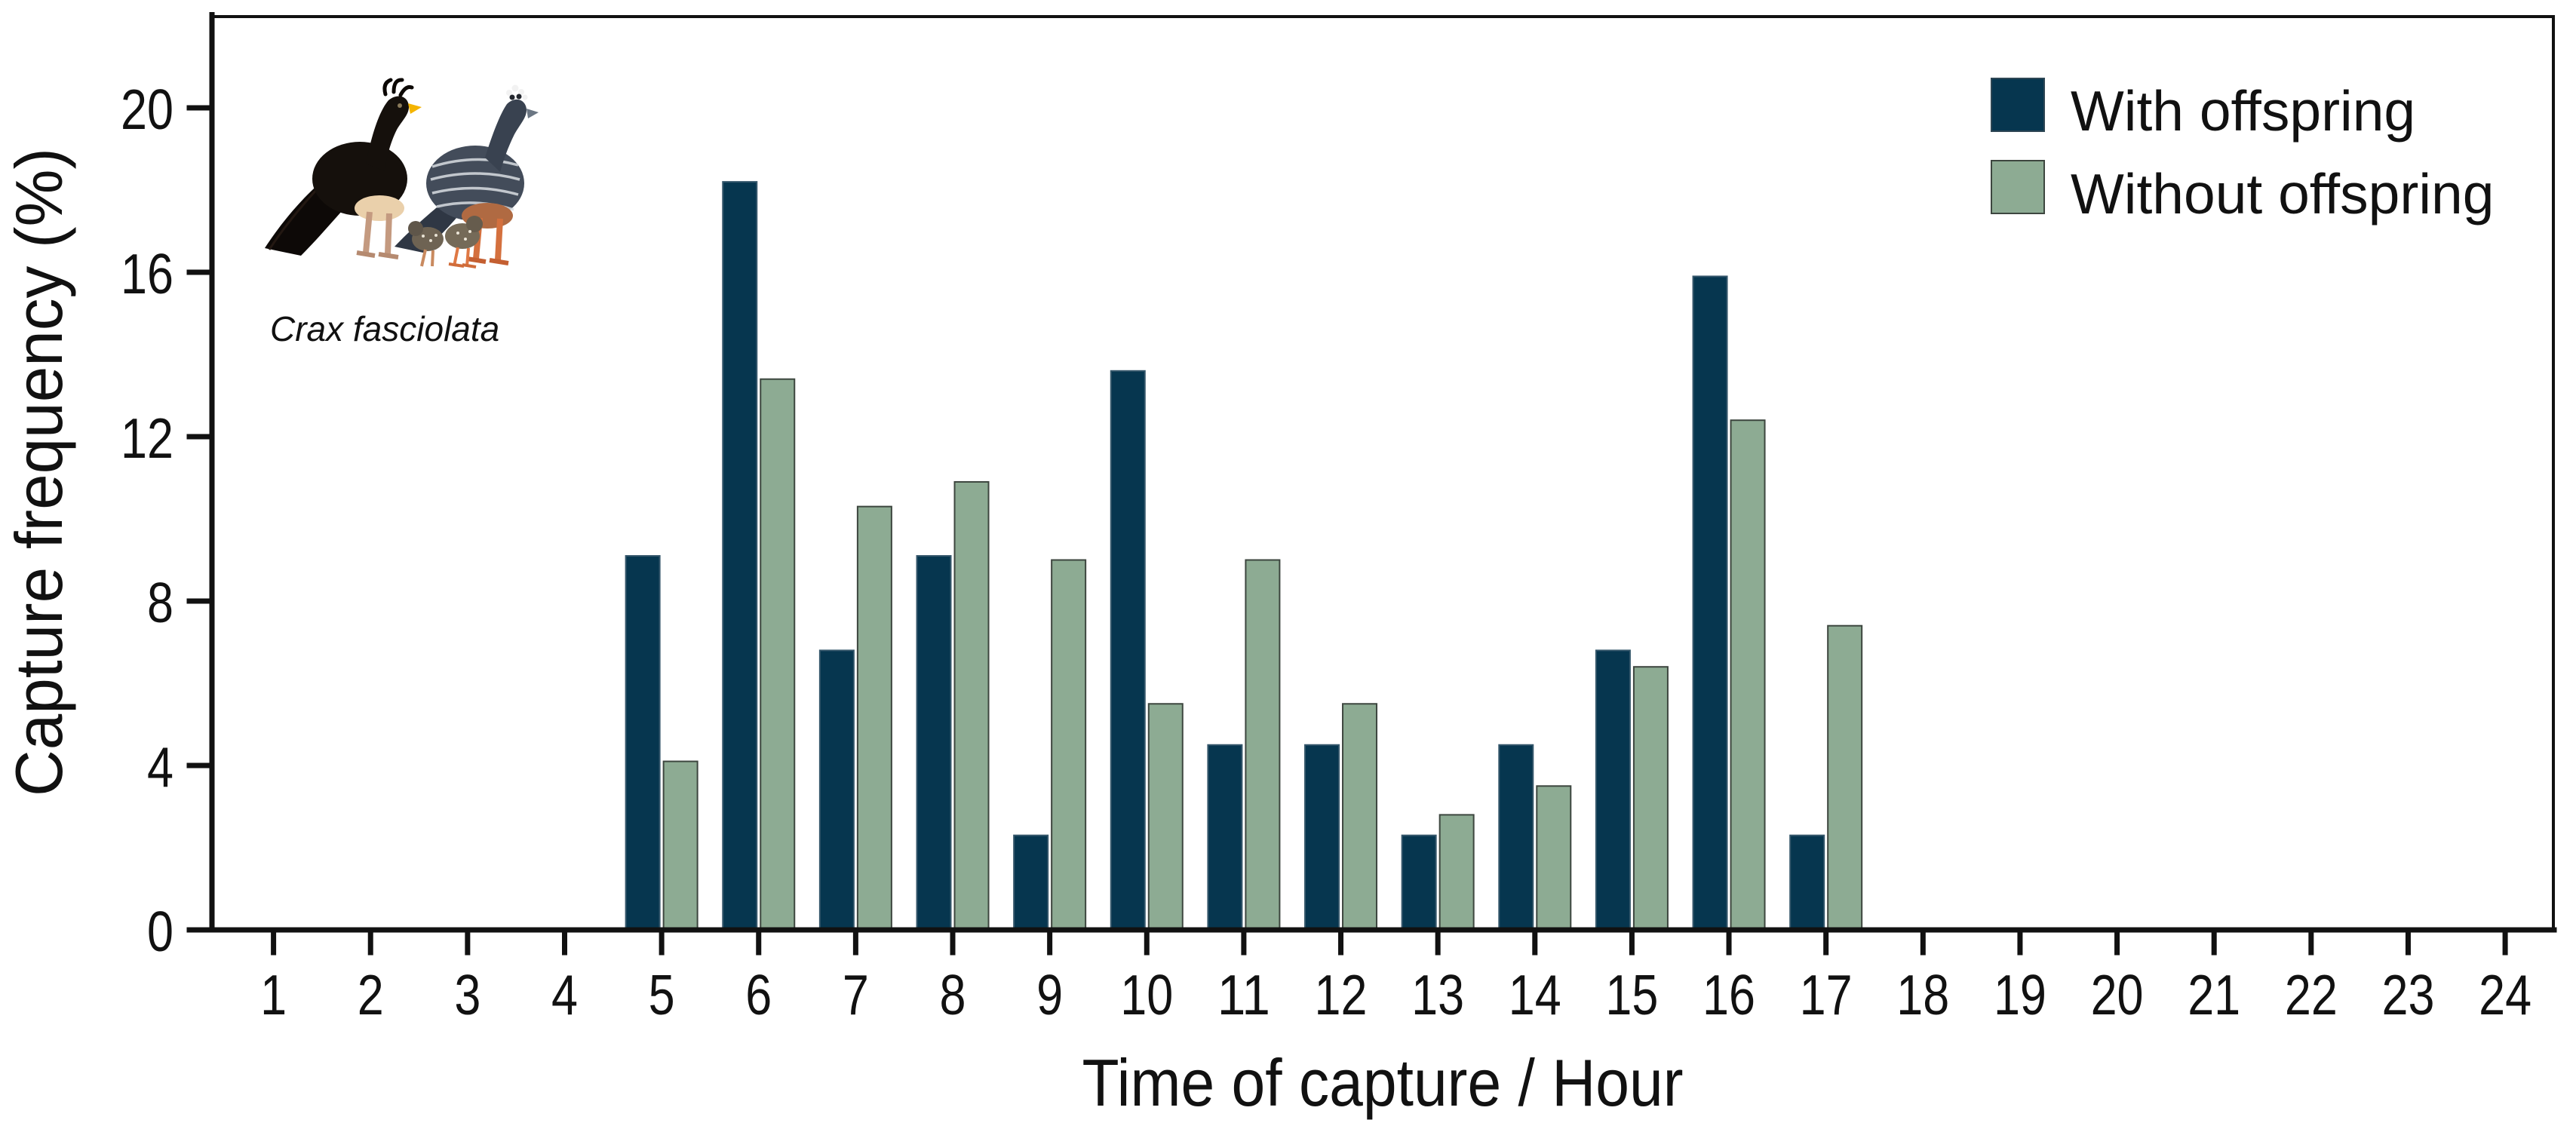 This screenshot has width=2576, height=1129. What do you see at coordinates (160, 767) in the screenshot?
I see `y-tick-label: 4` at bounding box center [160, 767].